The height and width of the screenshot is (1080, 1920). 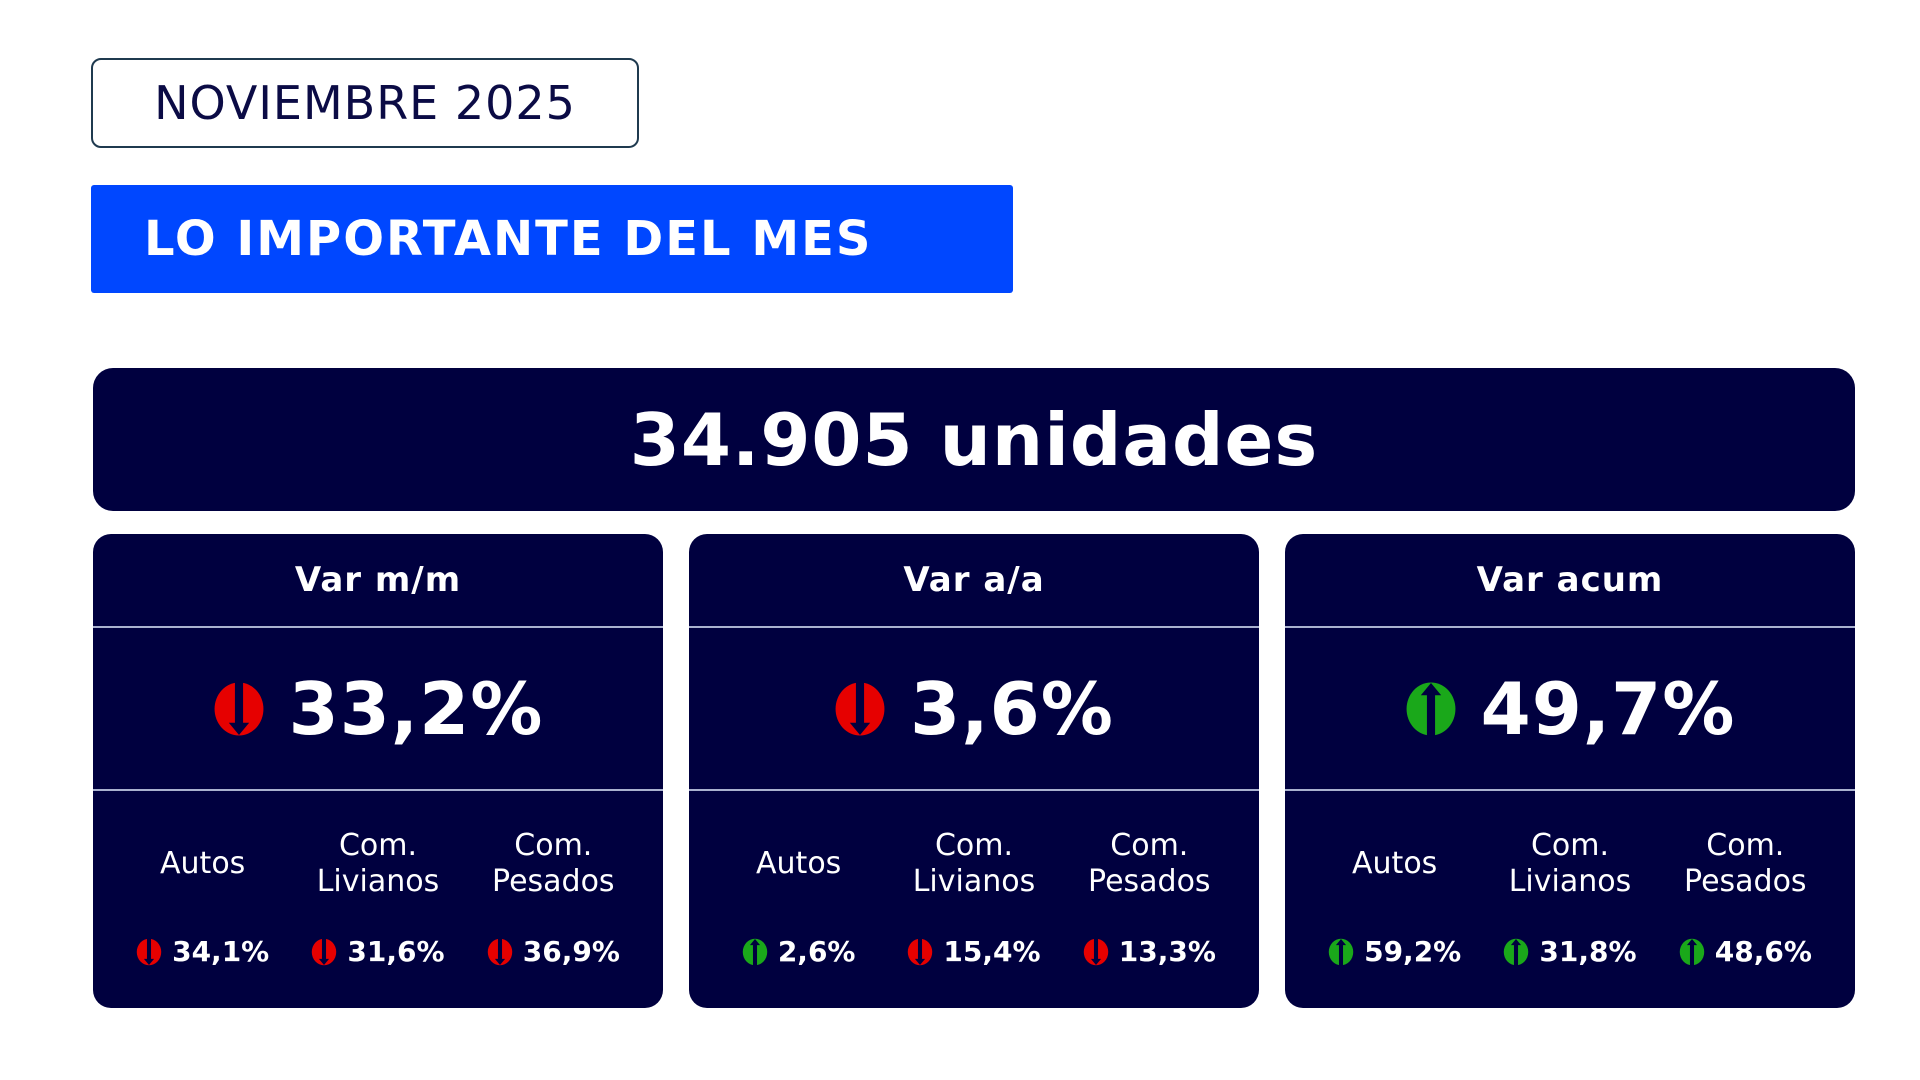 I want to click on breakdown-item: Com. Pesados 36,9%, so click(x=553, y=879).